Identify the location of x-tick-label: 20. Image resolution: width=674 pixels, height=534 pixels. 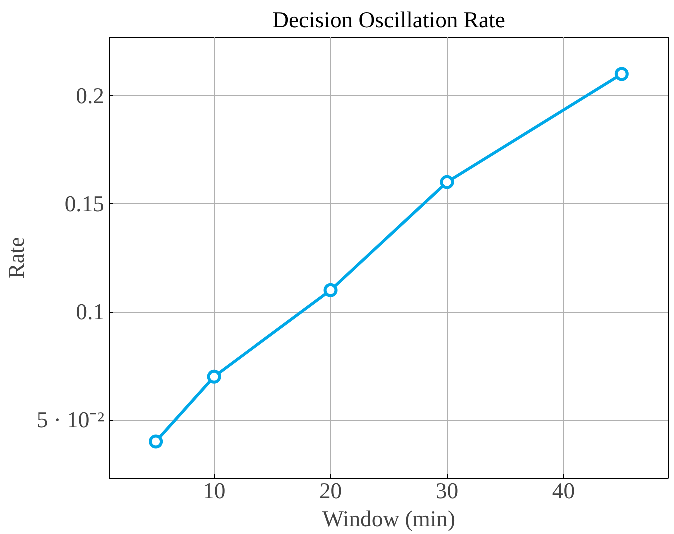
(330, 491).